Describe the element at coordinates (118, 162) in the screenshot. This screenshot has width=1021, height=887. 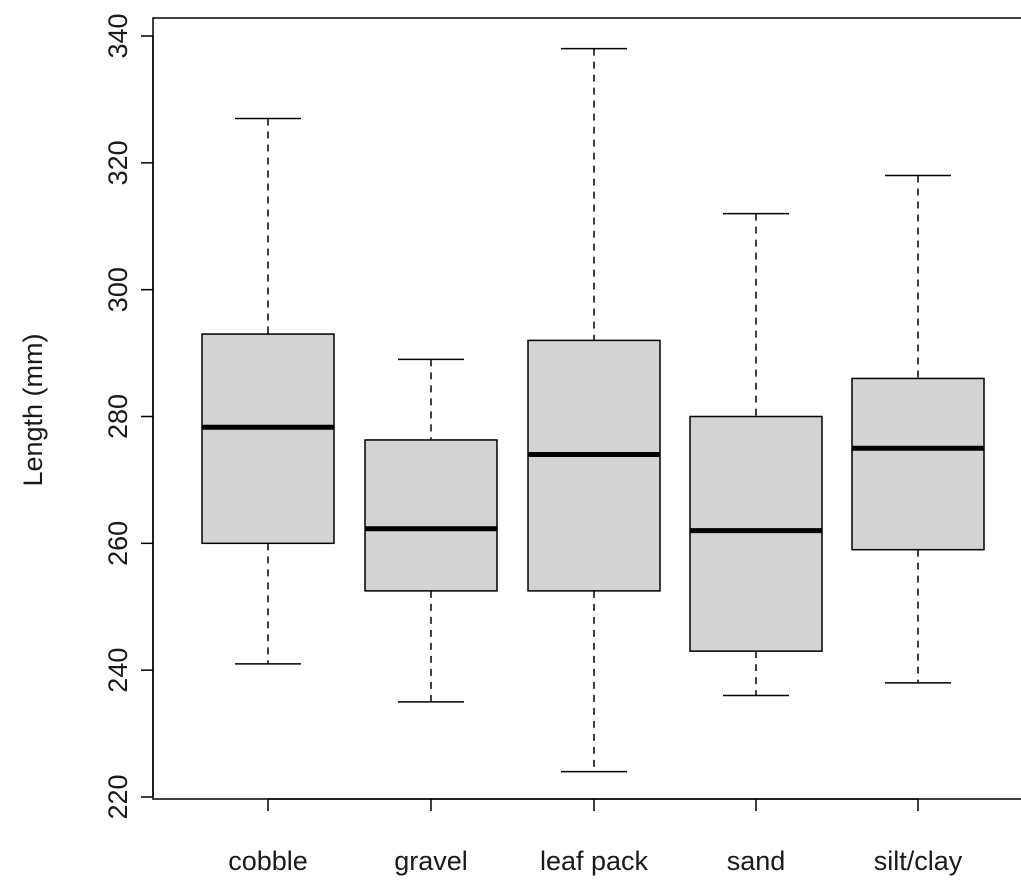
I see `y-tick-label: 320` at that location.